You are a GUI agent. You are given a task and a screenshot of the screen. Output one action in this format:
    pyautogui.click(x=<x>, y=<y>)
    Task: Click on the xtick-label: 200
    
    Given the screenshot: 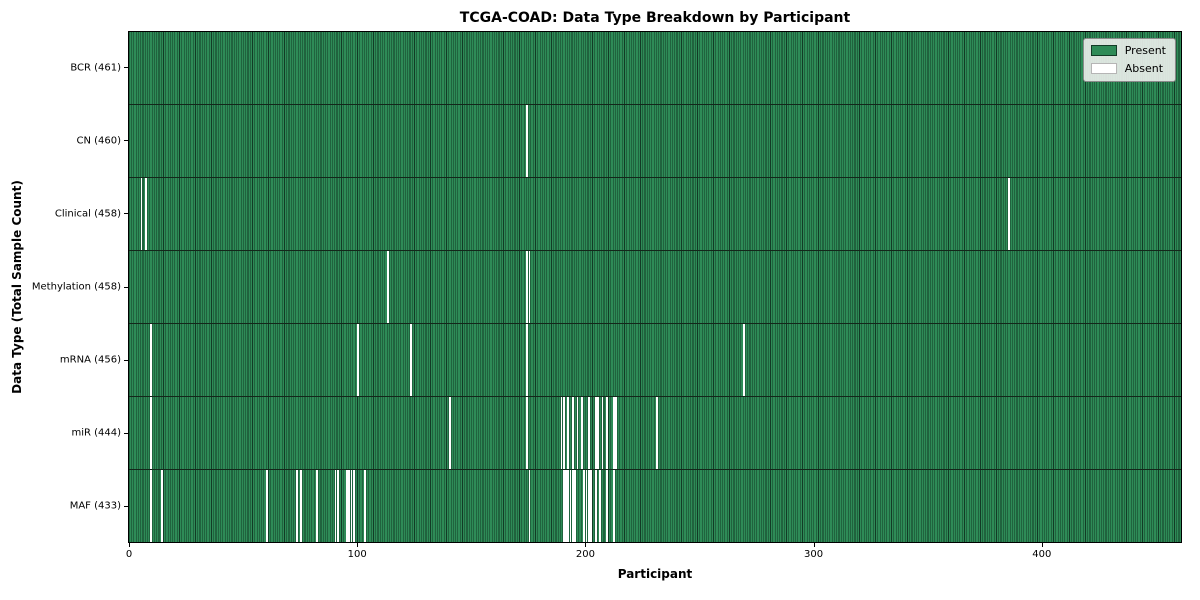 What is the action you would take?
    pyautogui.click(x=585, y=554)
    